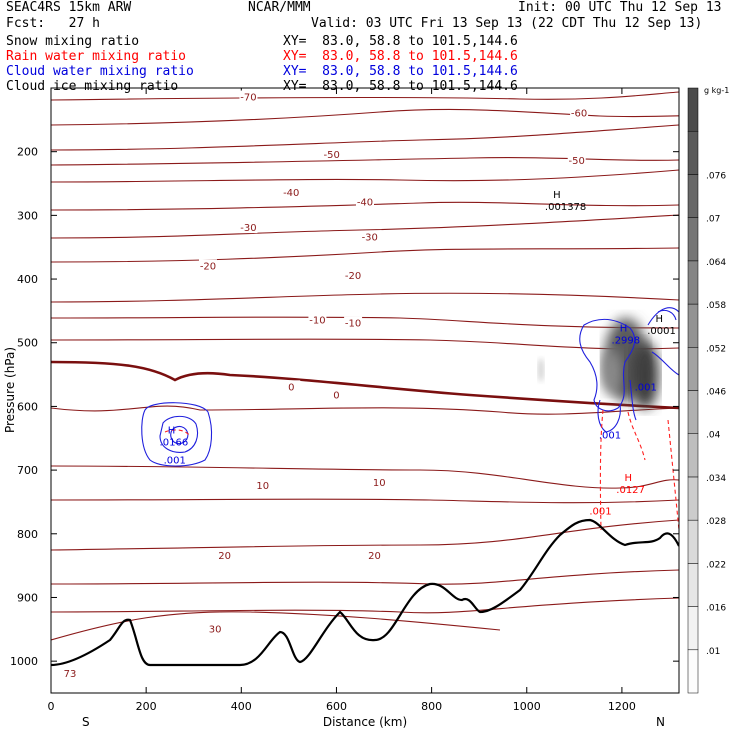 The width and height of the screenshot is (740, 740). I want to click on y-tick-label: 700, so click(27, 470).